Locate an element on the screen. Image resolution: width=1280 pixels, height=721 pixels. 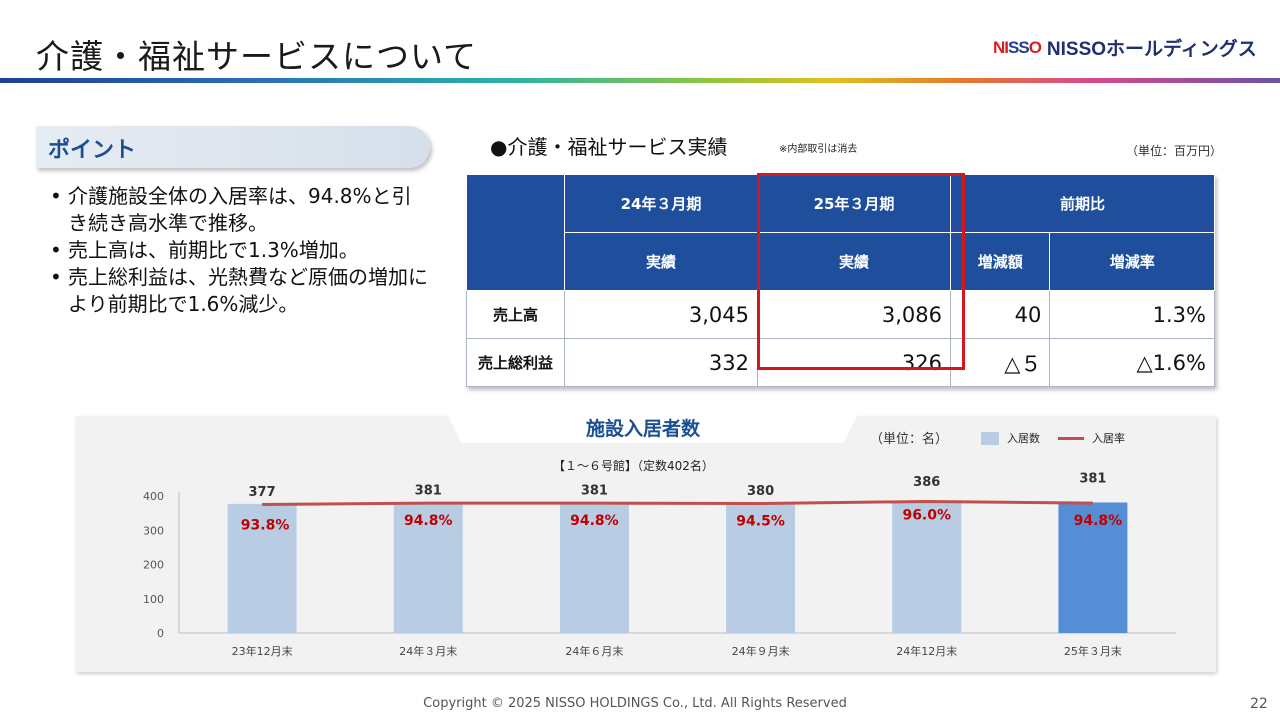
legend-line-swatch is located at coordinates (1071, 438).